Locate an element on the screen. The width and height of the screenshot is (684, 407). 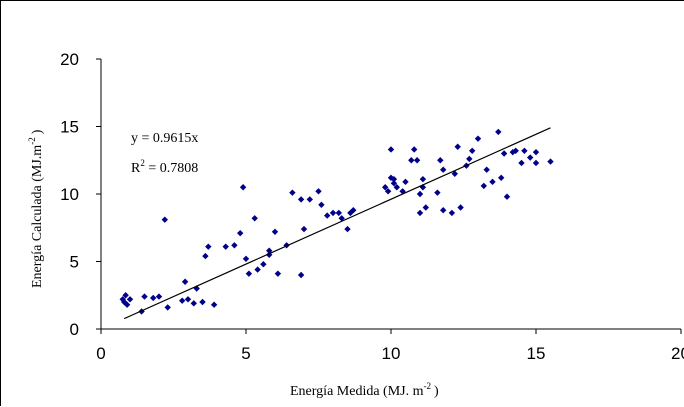
regression-equation: y = 0.9615x is located at coordinates (164, 138).